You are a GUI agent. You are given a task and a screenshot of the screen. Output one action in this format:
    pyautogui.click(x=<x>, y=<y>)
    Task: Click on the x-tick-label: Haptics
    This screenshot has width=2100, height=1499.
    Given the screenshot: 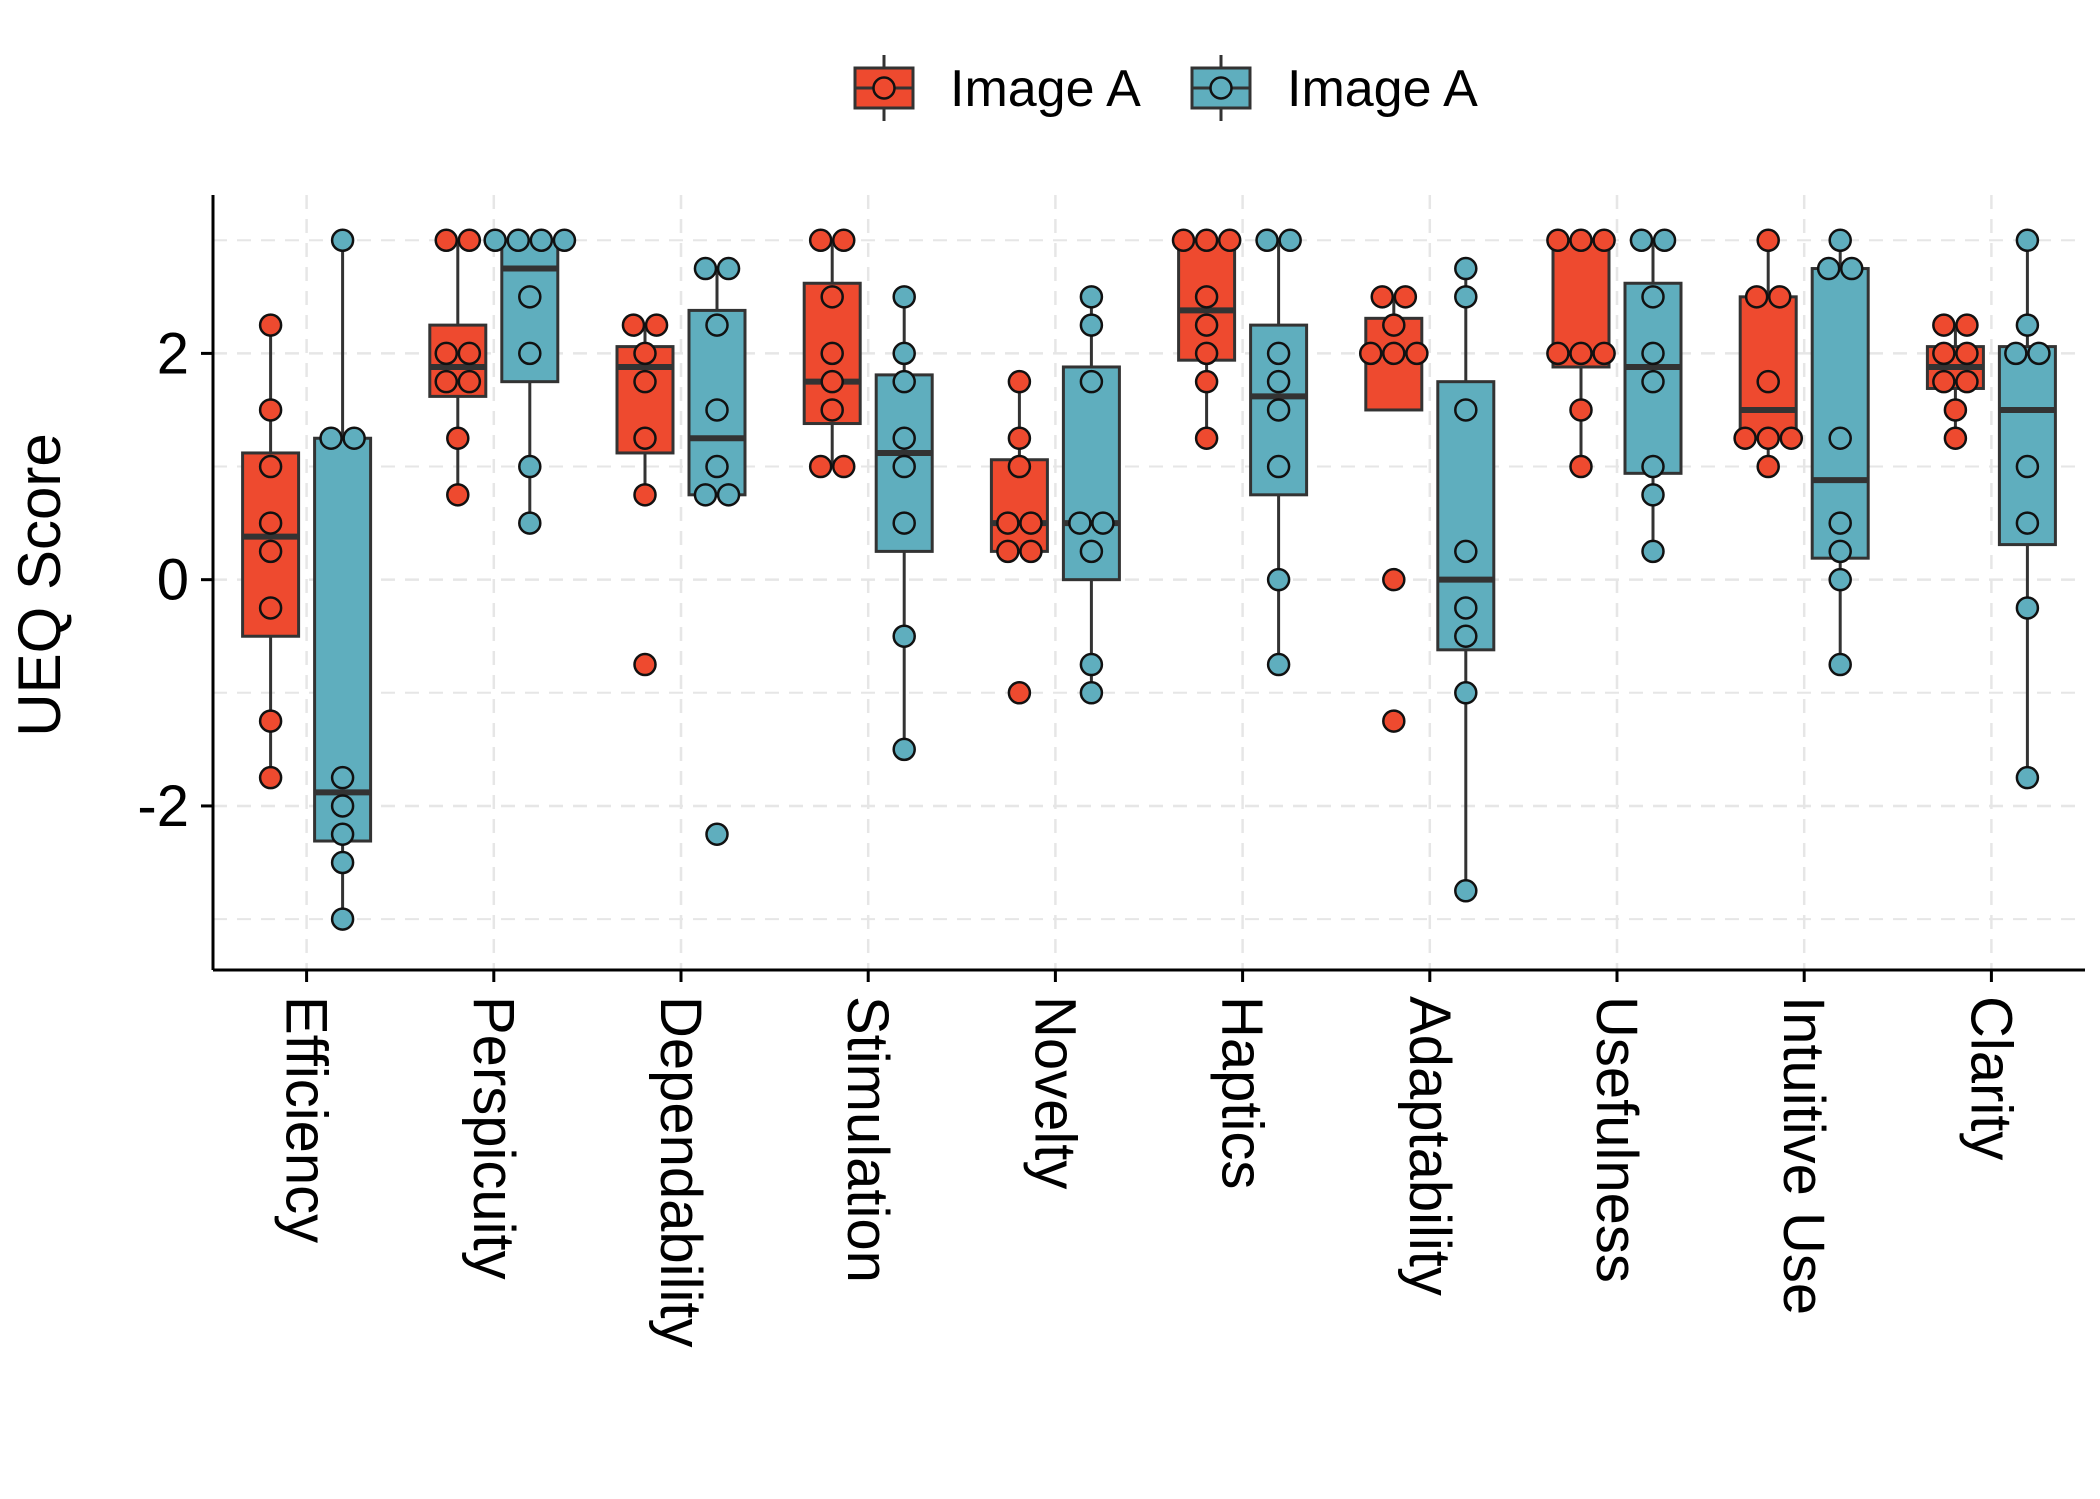 What is the action you would take?
    pyautogui.click(x=1242, y=1092)
    